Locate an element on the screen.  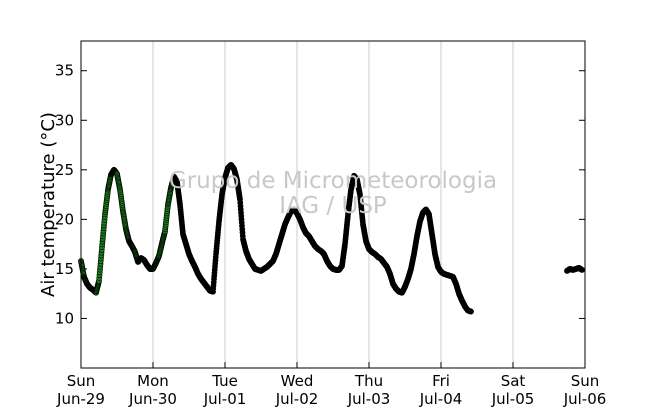
x-tick-day: Wed is located at coordinates (297, 381).